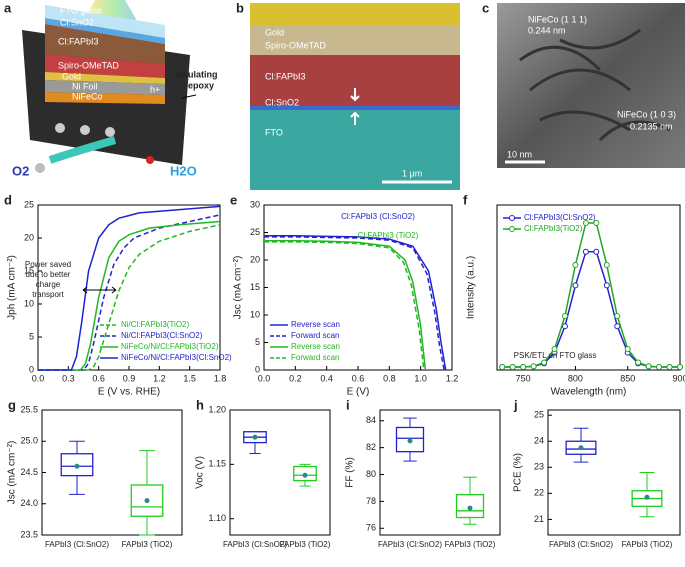 Image resolution: width=685 pixels, height=567 pixels. I want to click on bubble, so click(110, 132).